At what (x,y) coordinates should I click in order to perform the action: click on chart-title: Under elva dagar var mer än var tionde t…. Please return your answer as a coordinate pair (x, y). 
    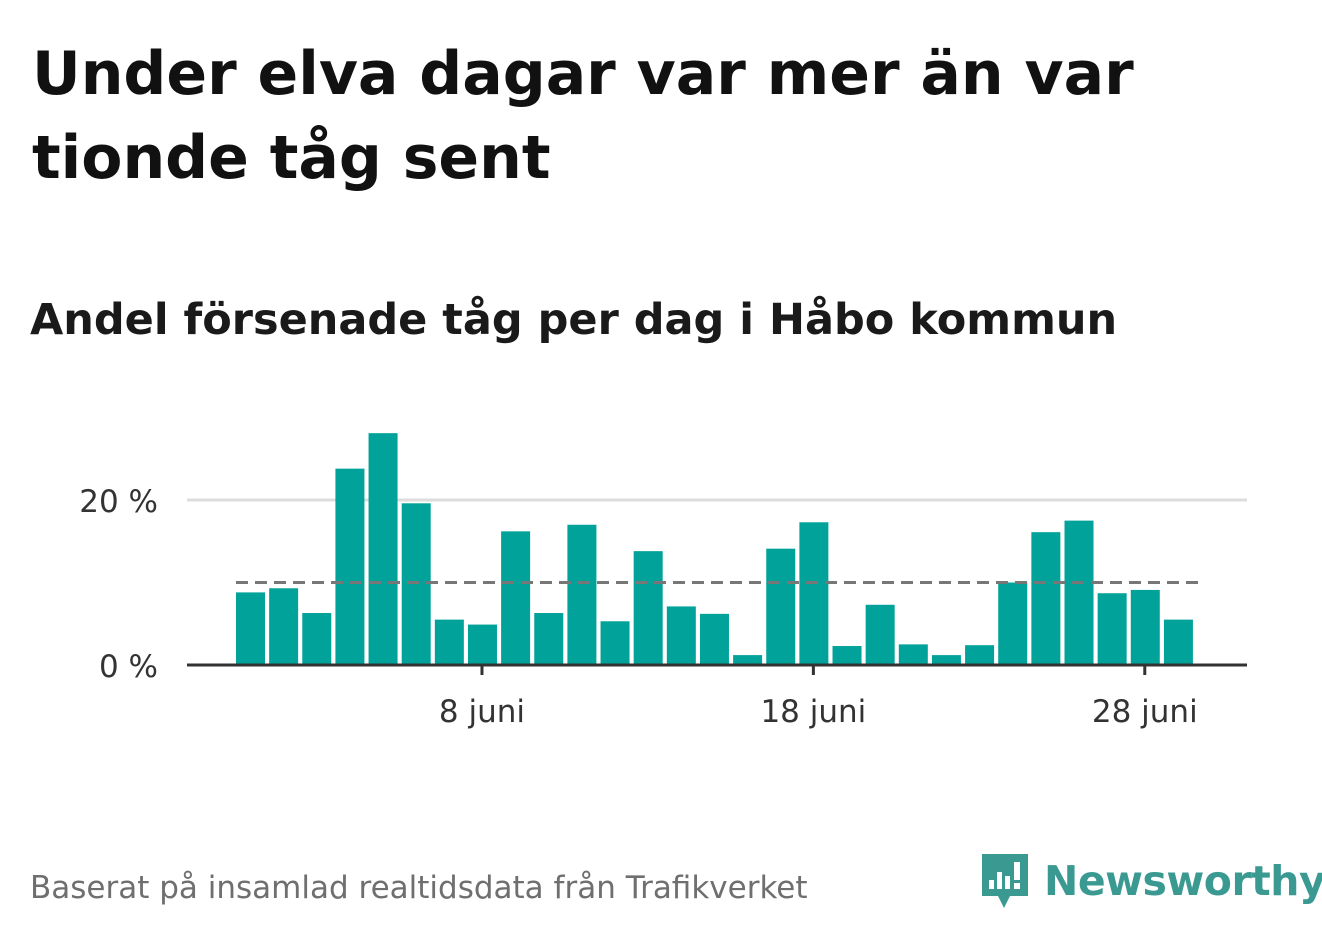
    Looking at the image, I should click on (583, 116).